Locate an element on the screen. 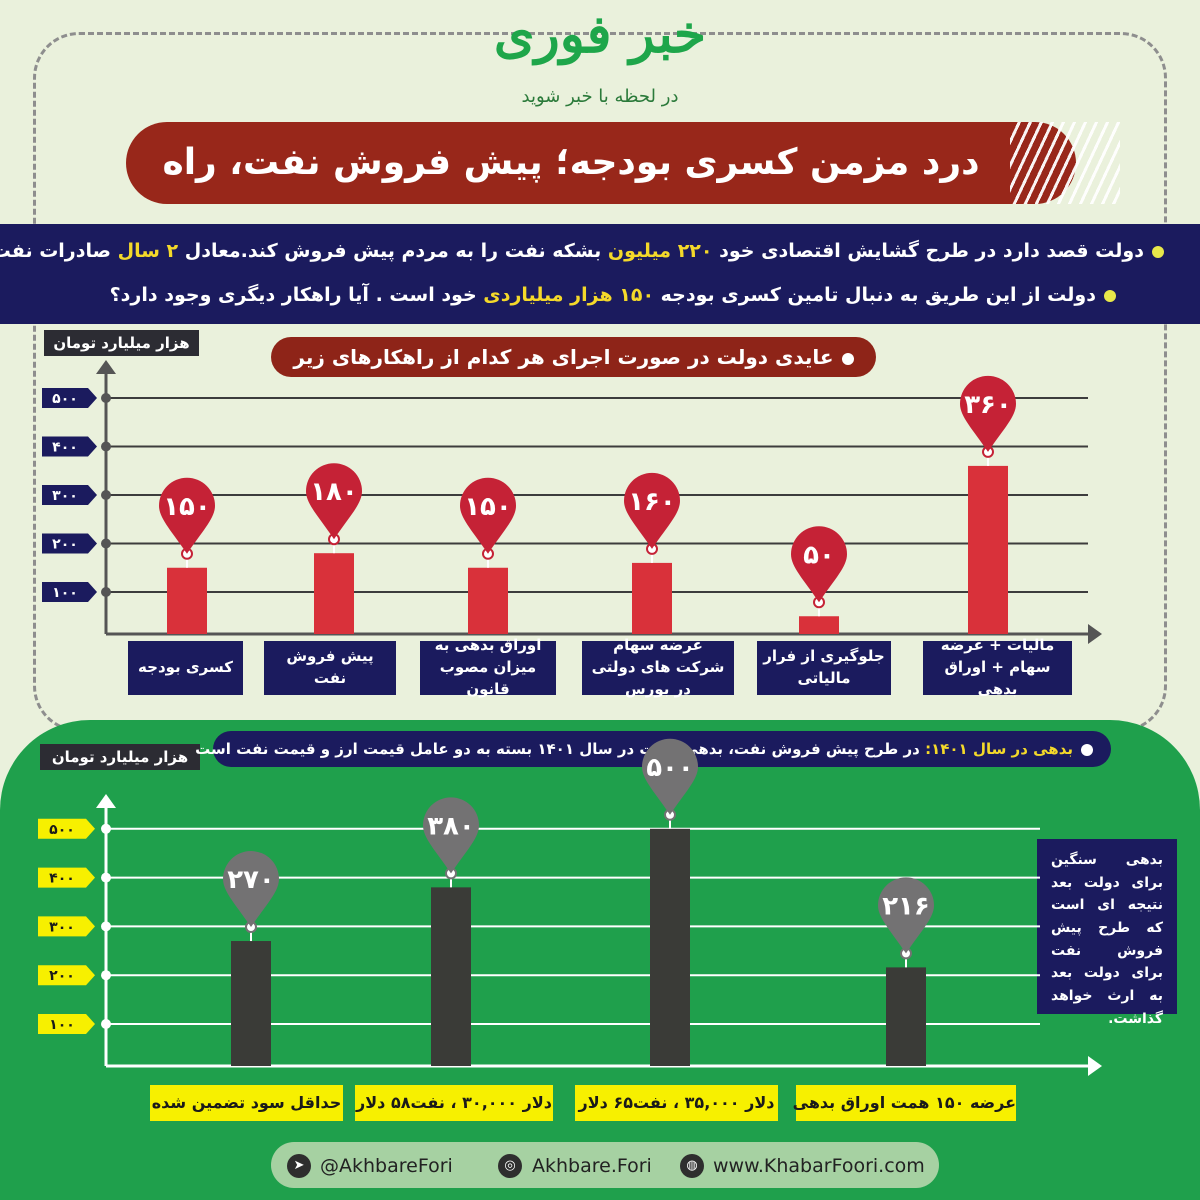  category-label: دلار ۳۰,۰۰۰ ، نفت۵۸ دلار is located at coordinates (454, 1103).